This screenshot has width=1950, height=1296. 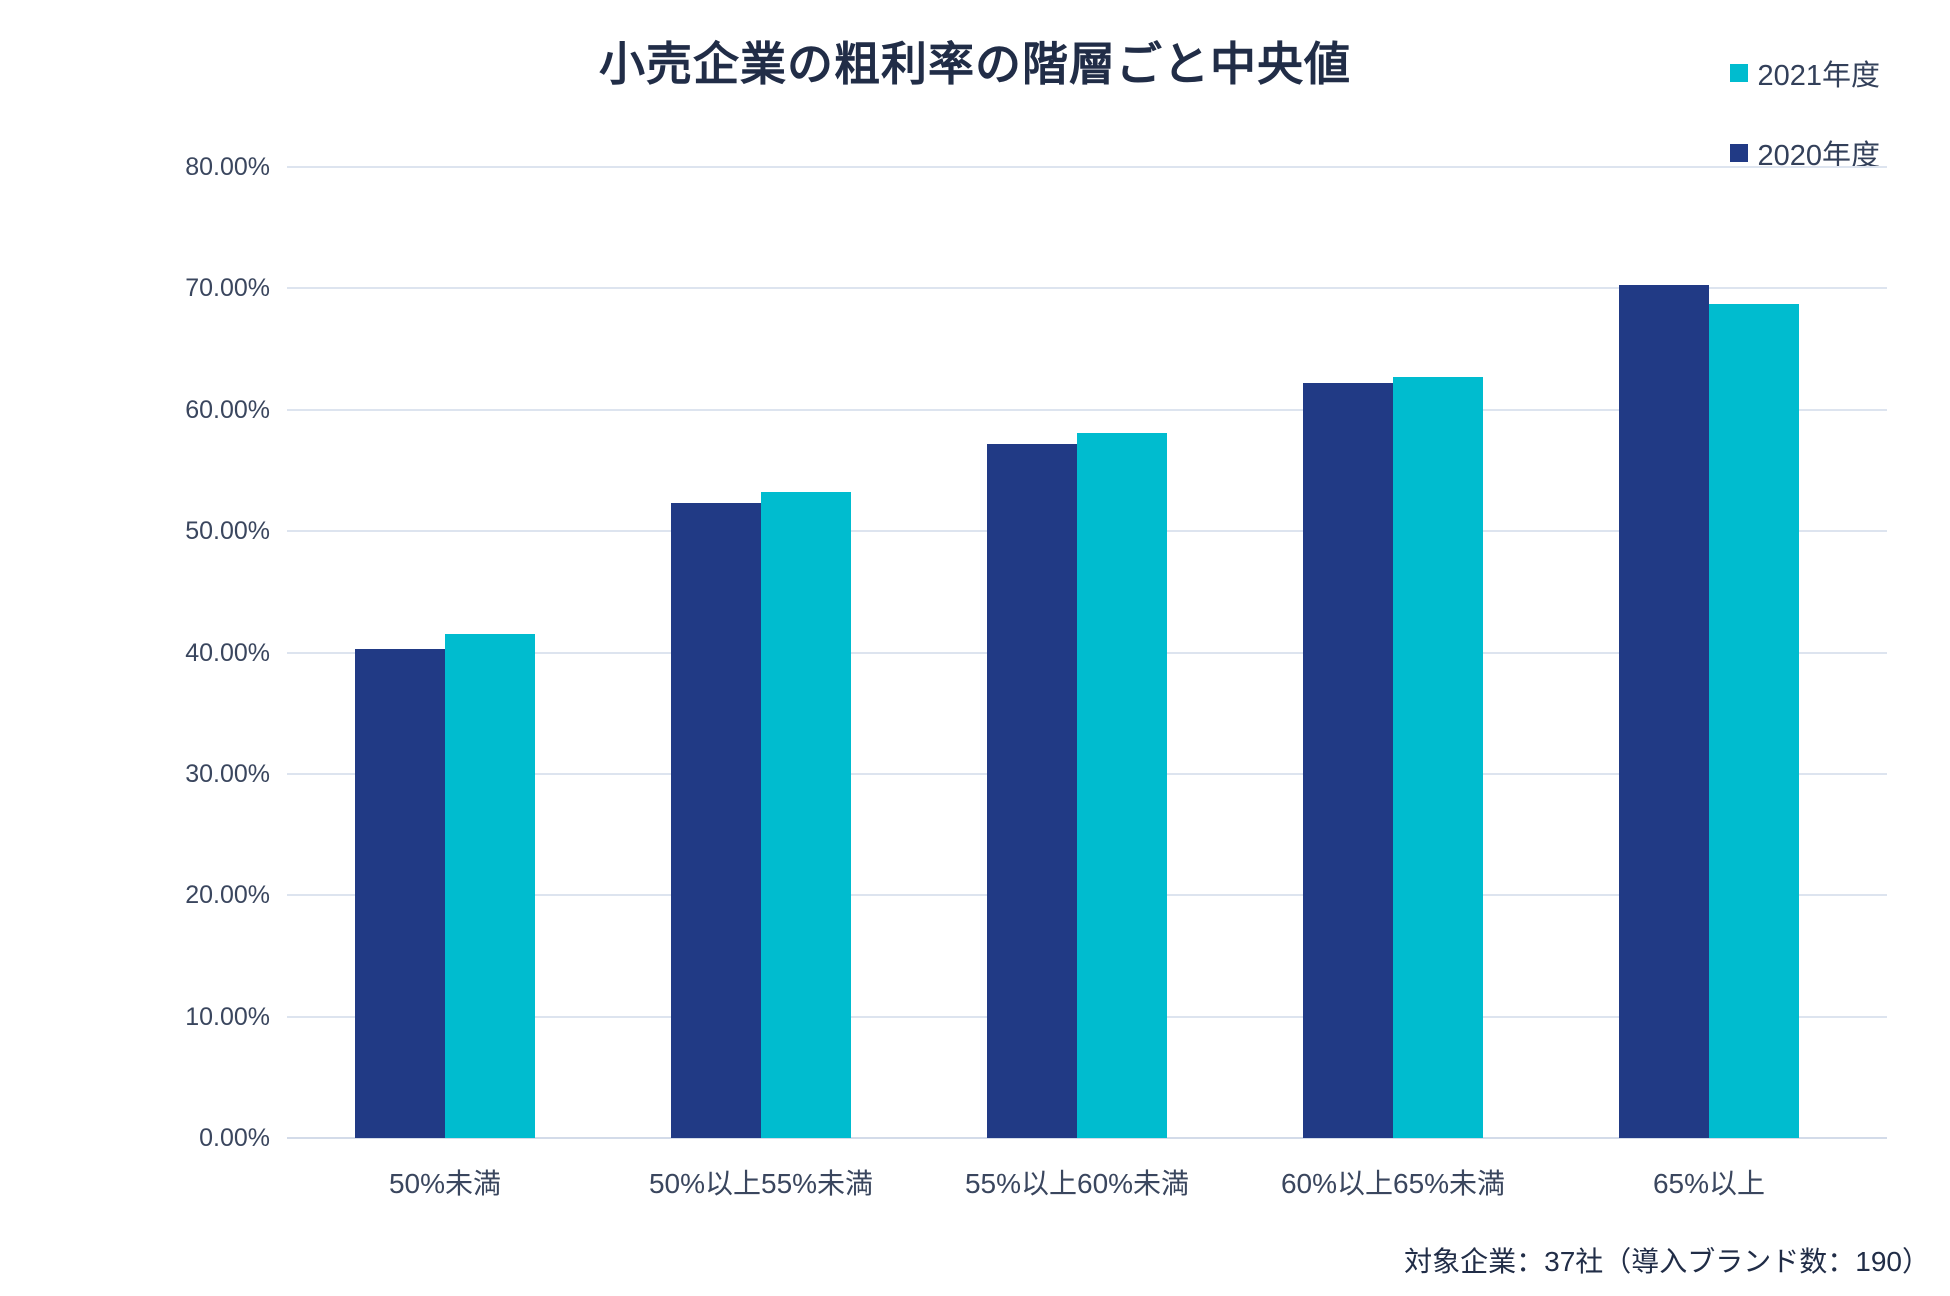 I want to click on bar-2020年度-55%以上60%未満, so click(x=1032, y=790).